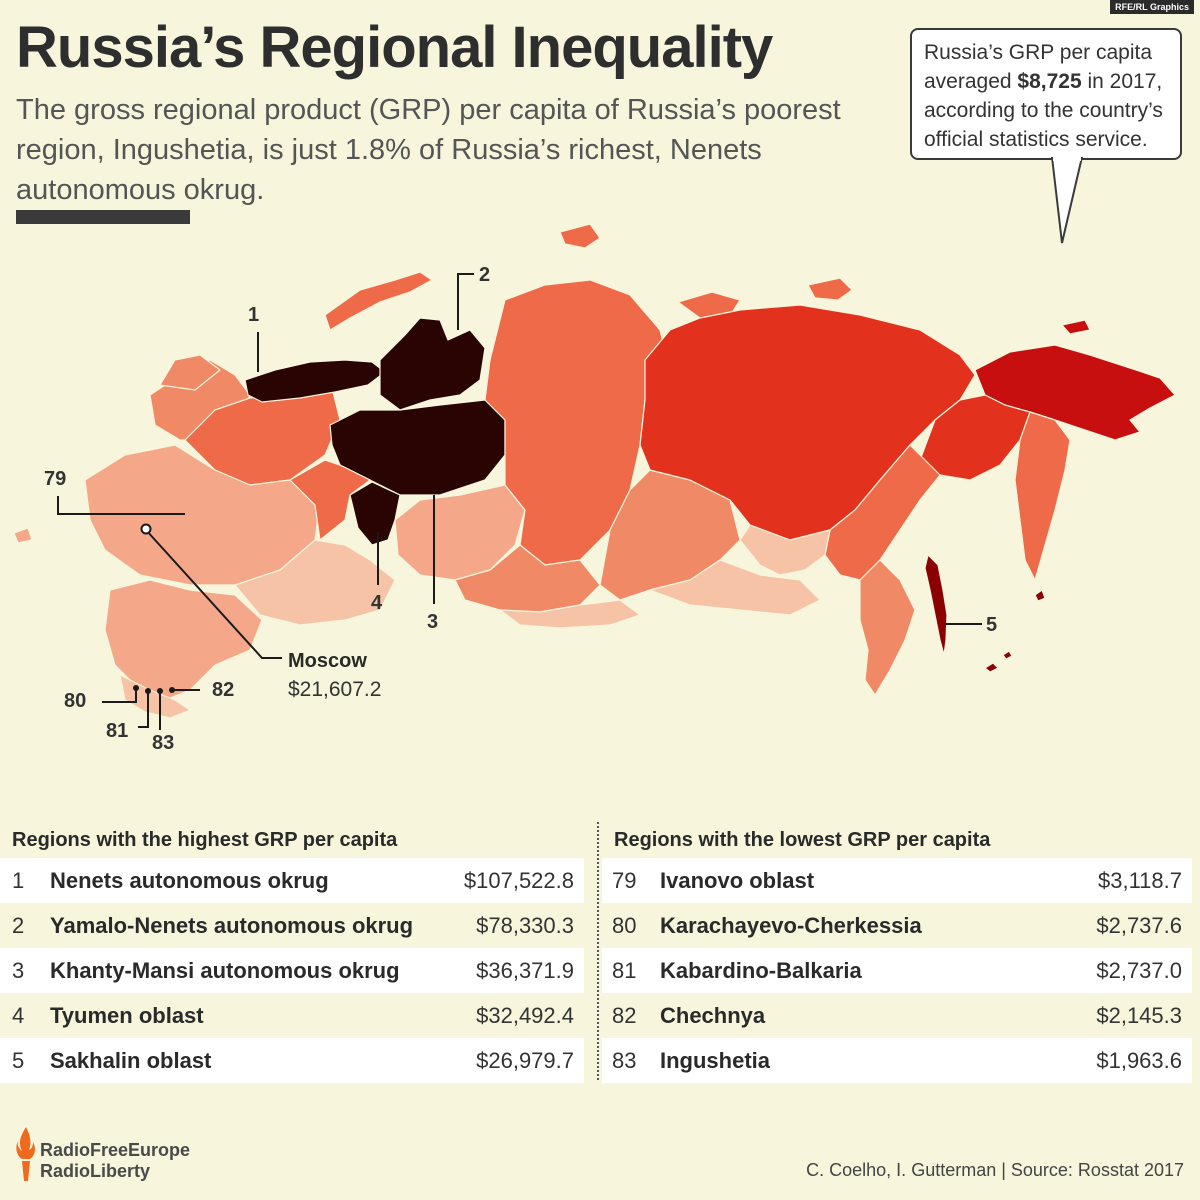 The image size is (1200, 1200). Describe the element at coordinates (315, 582) in the screenshot. I see `region-volga` at that location.